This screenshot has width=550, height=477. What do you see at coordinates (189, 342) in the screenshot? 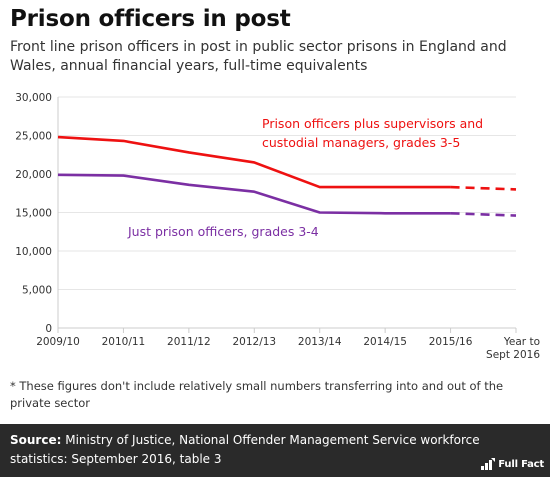
I see `x-tick-label: 2011/12` at bounding box center [189, 342].